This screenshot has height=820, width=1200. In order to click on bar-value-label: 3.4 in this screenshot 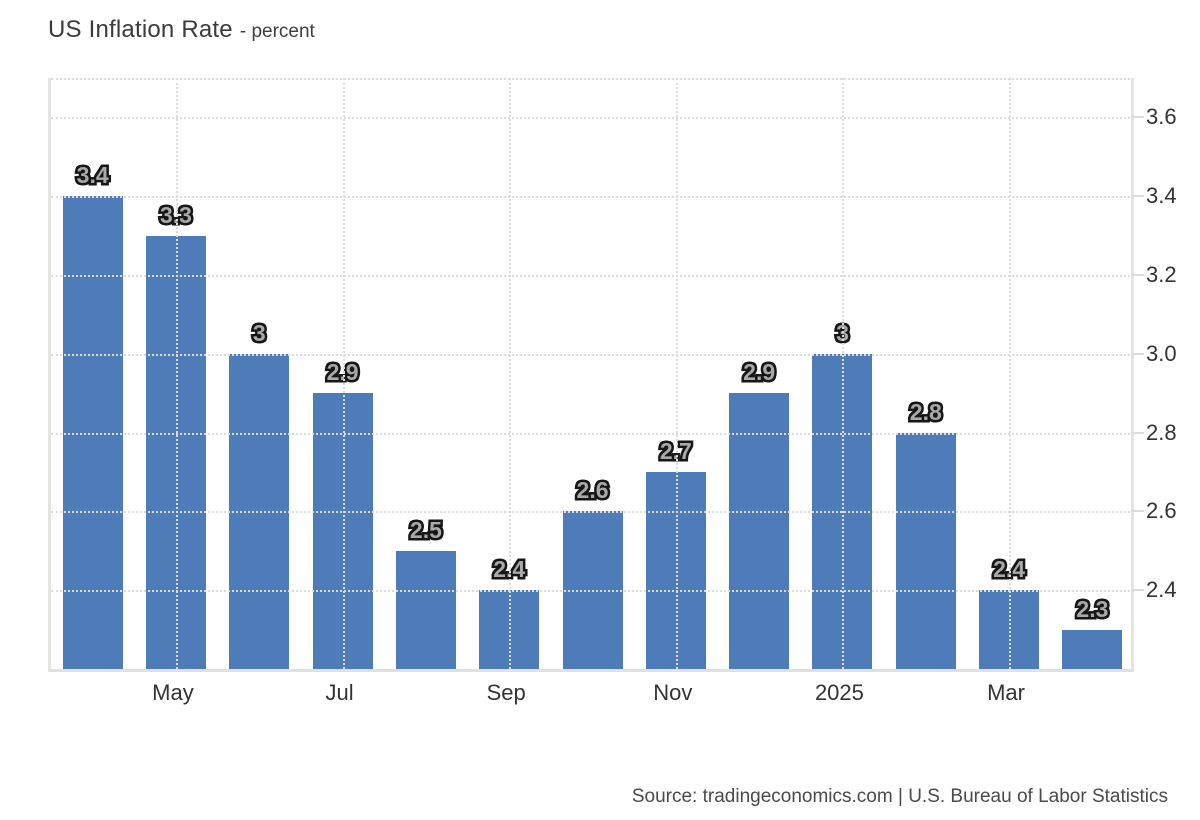, I will do `click(93, 176)`.